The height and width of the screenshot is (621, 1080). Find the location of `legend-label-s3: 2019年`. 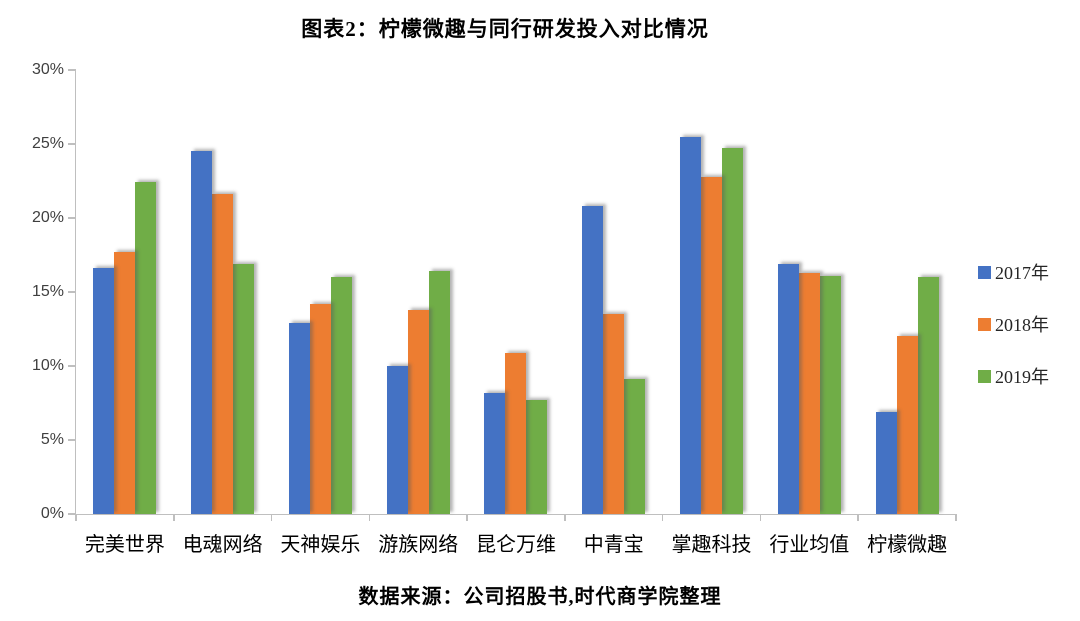

legend-label-s3: 2019年 is located at coordinates (1022, 377).